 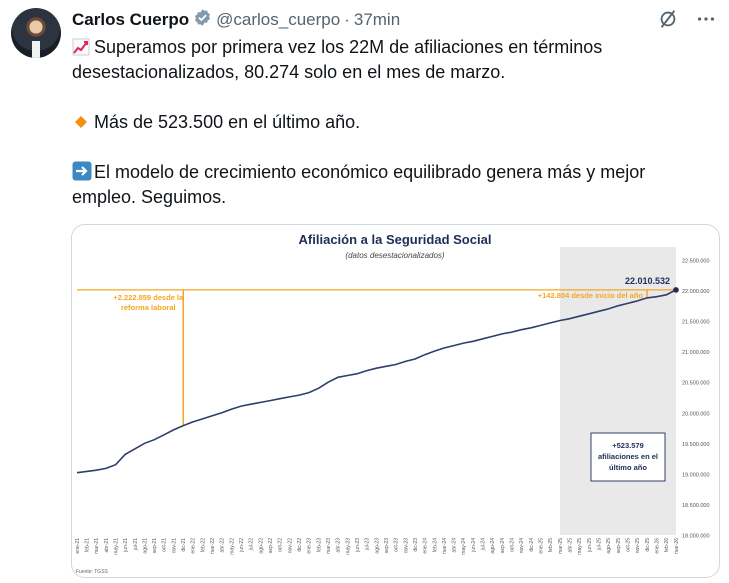 What do you see at coordinates (148, 307) in the screenshot?
I see `reform-annotation-2: reforma laboral` at bounding box center [148, 307].